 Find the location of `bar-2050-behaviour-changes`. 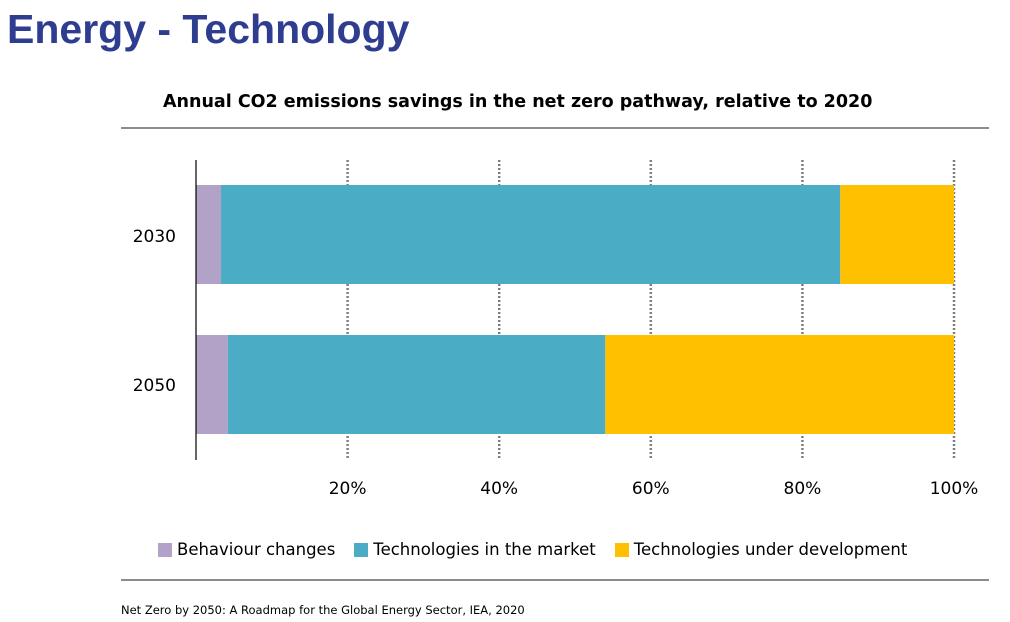

bar-2050-behaviour-changes is located at coordinates (212, 384).